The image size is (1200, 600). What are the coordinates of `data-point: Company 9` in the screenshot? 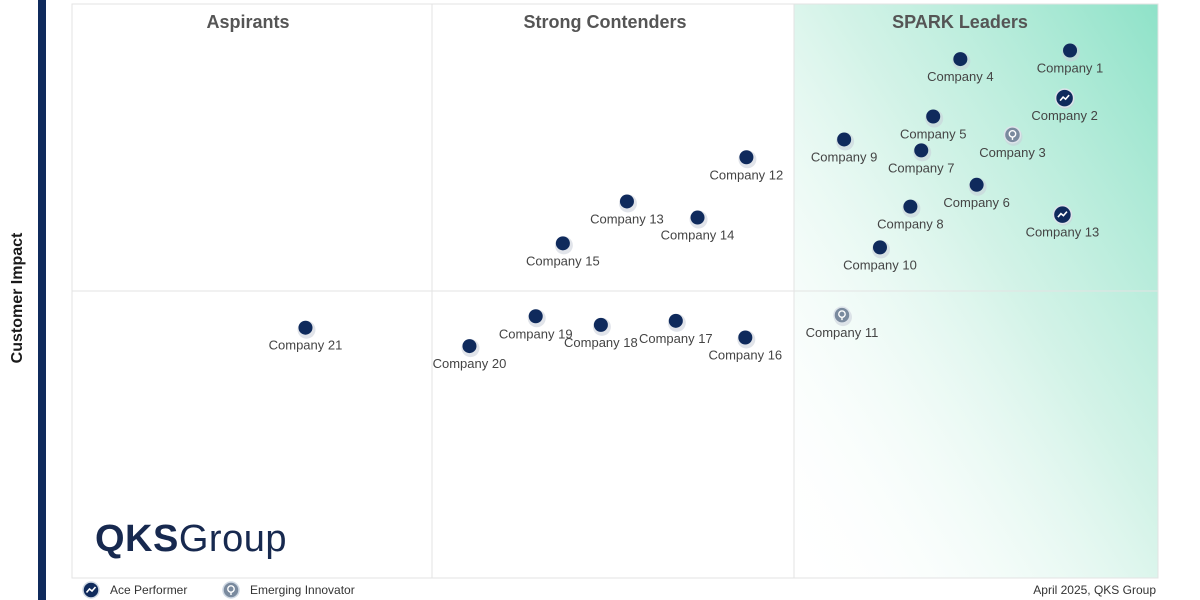 It's located at (844, 148).